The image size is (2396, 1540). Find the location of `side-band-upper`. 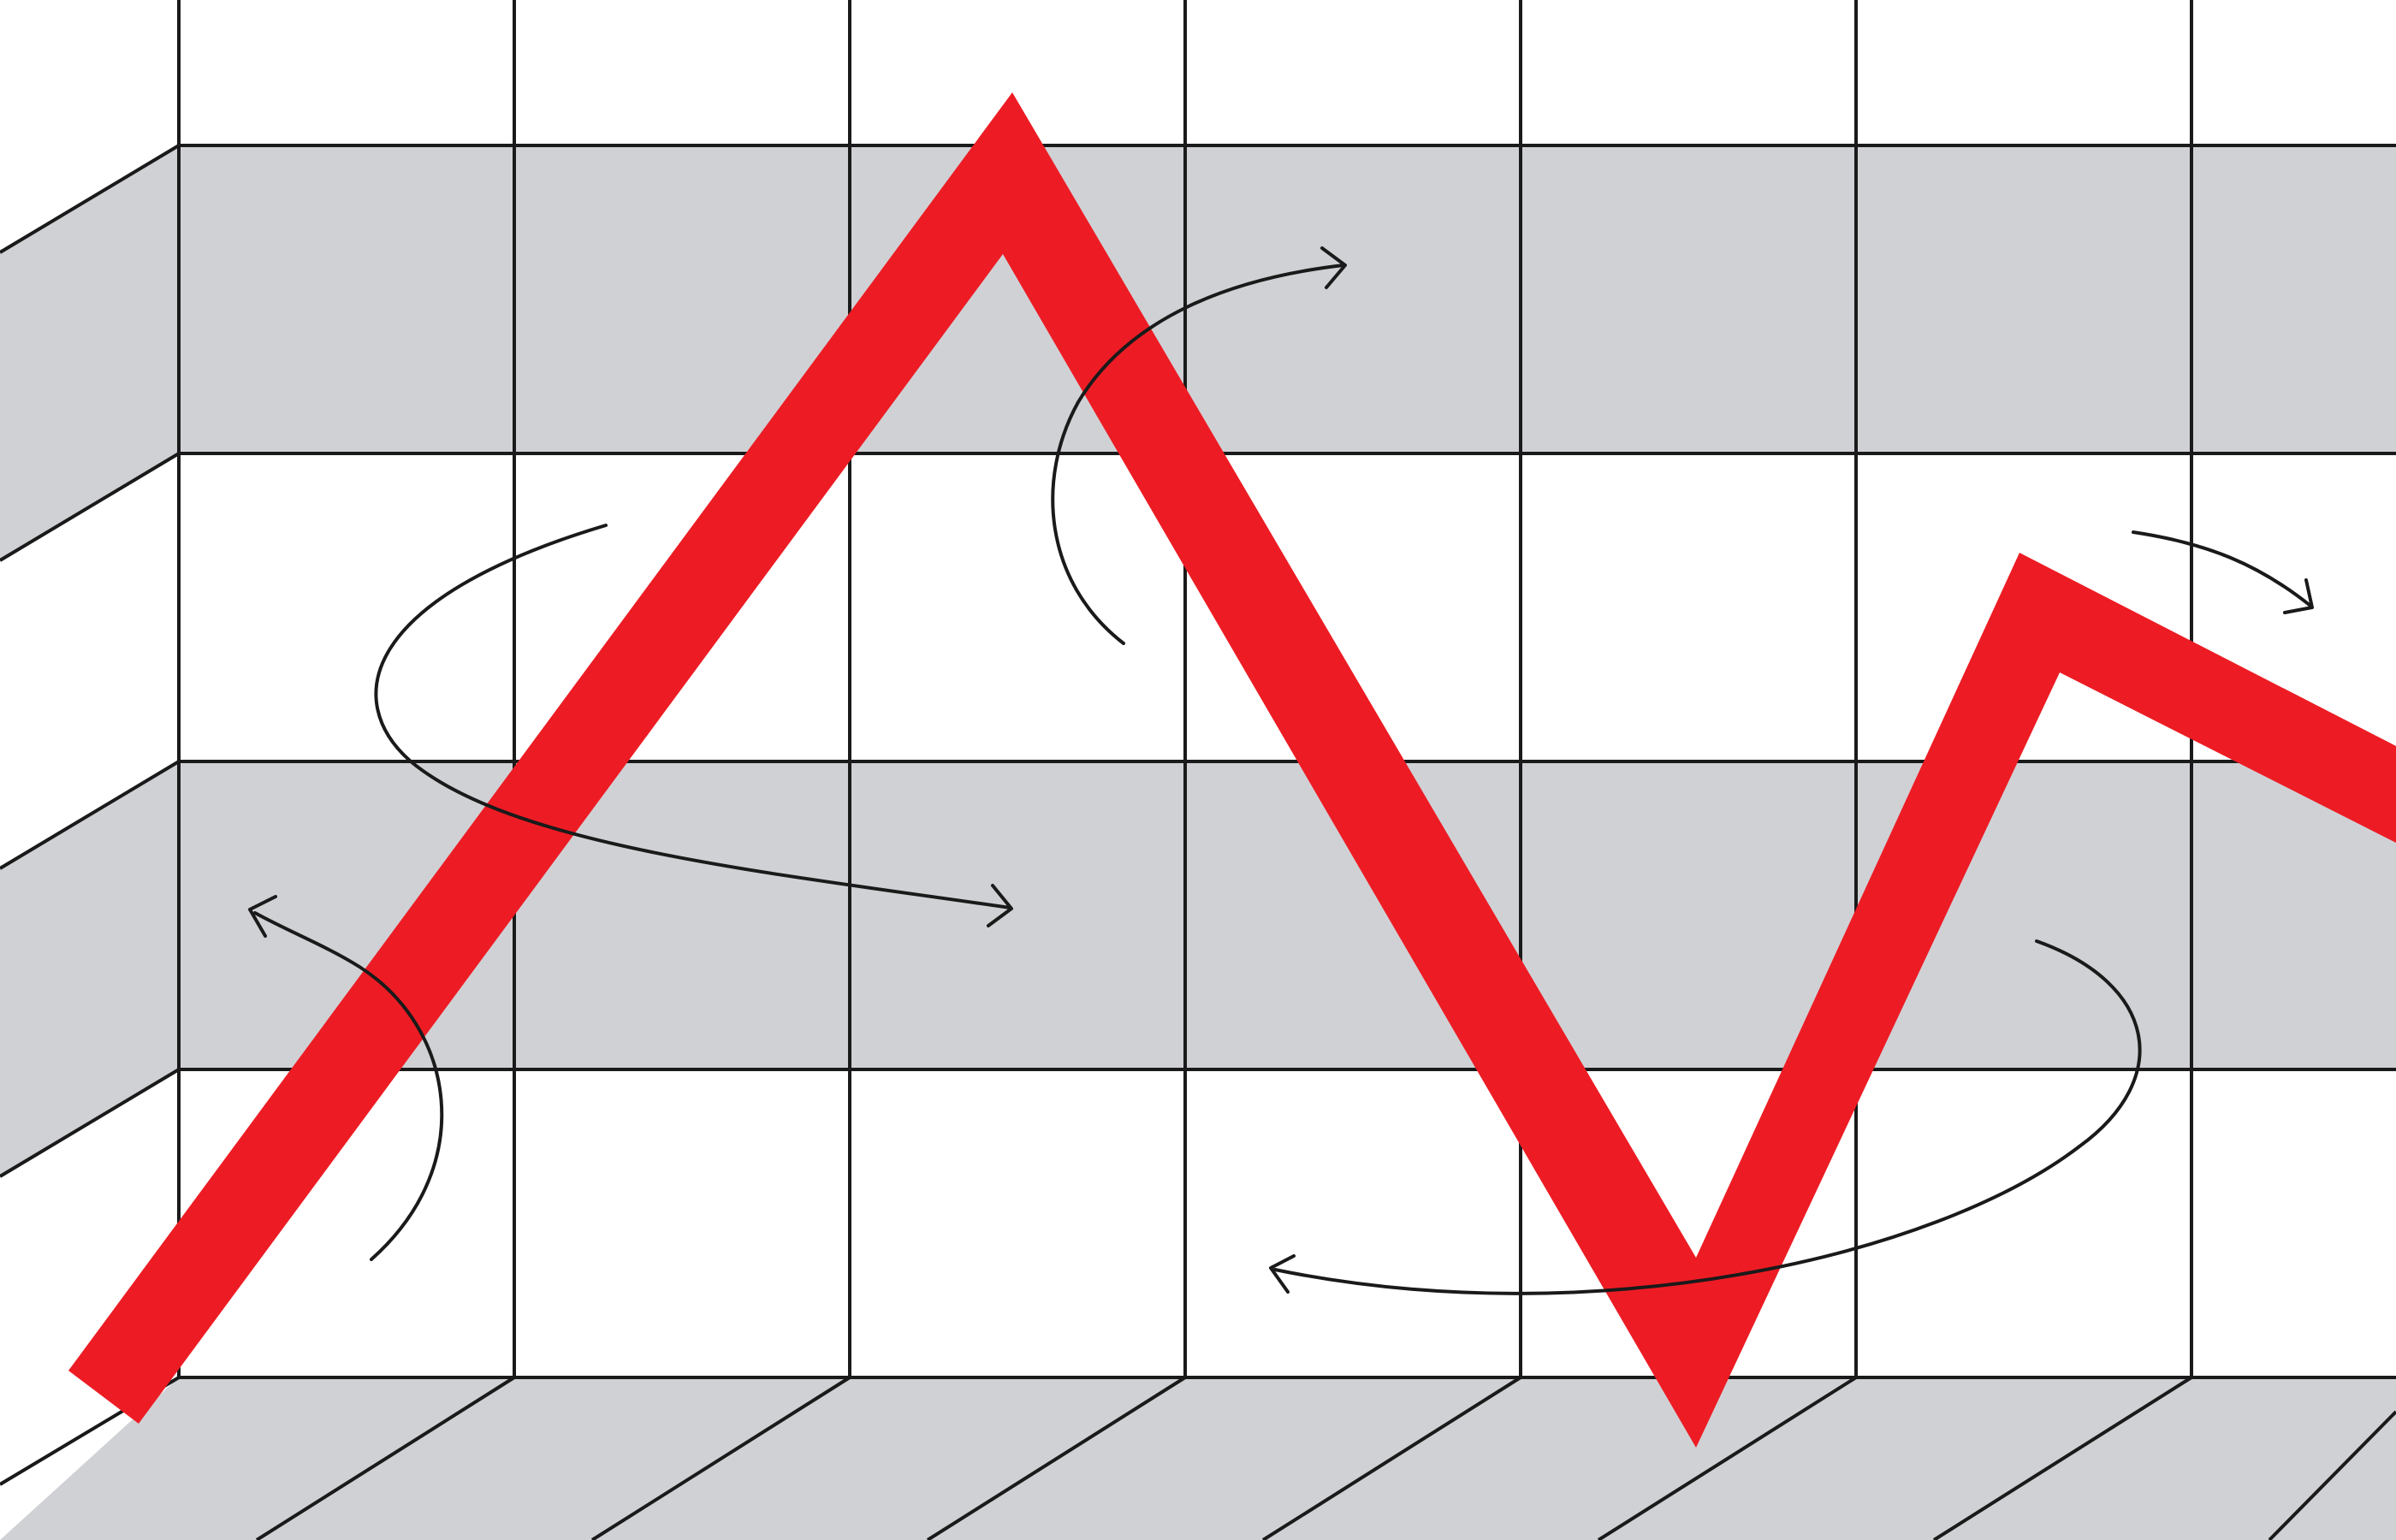

side-band-upper is located at coordinates (89, 352).